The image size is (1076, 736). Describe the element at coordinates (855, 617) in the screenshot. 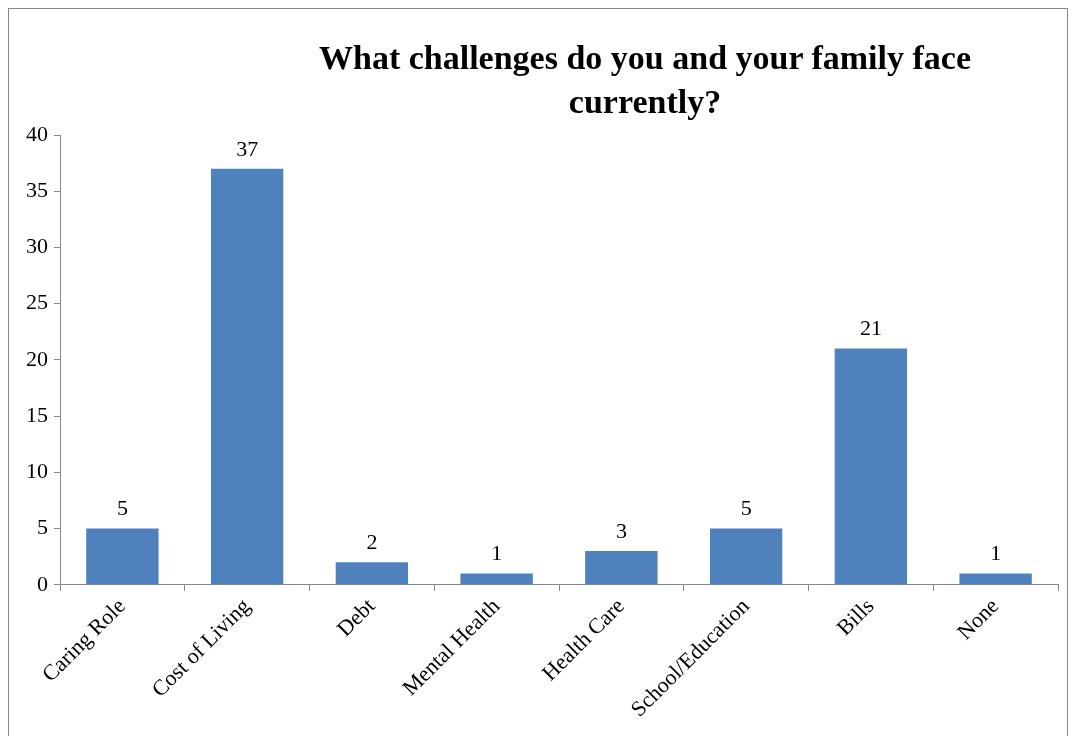

I see `x-tick-label: Bills` at that location.